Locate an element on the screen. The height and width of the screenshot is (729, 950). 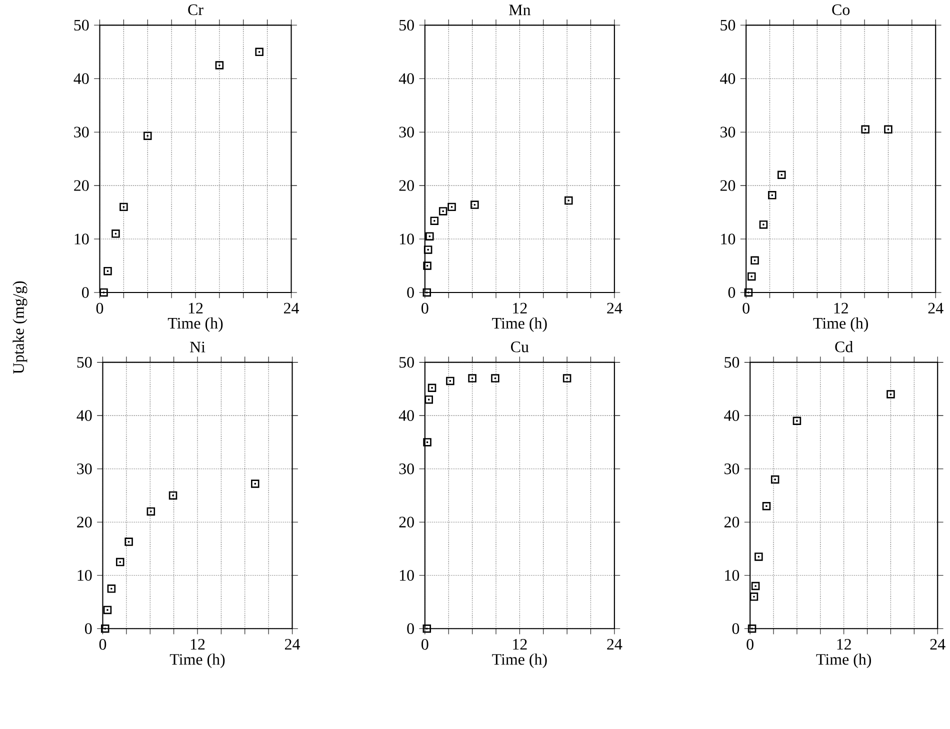
y-axis-title: Uptake (mg/g) is located at coordinates (20, 327).